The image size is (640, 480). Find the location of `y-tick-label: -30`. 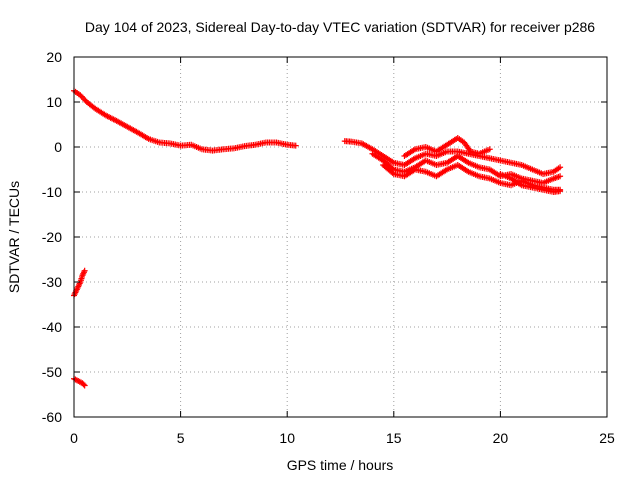

y-tick-label: -30 is located at coordinates (52, 282).